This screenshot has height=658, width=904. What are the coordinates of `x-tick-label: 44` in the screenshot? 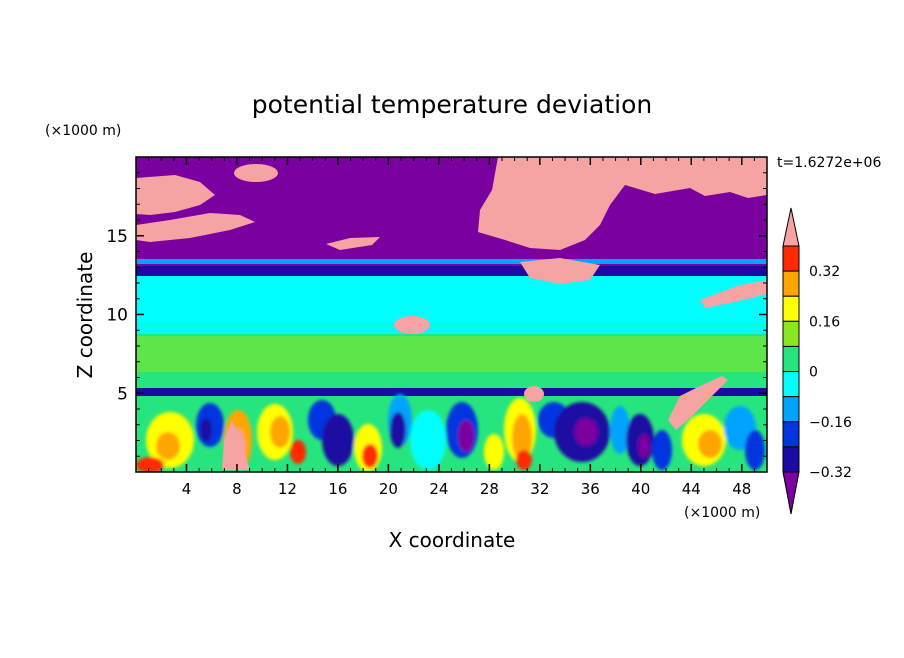 It's located at (691, 489).